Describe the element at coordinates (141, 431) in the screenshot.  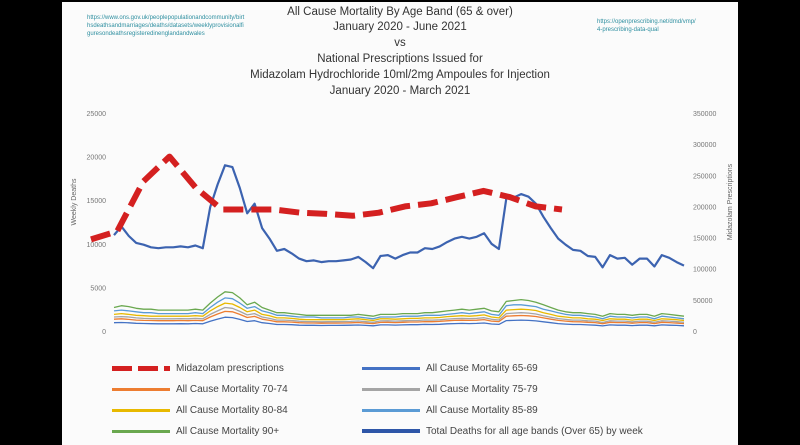
I see `legend-swatch-90plus` at that location.